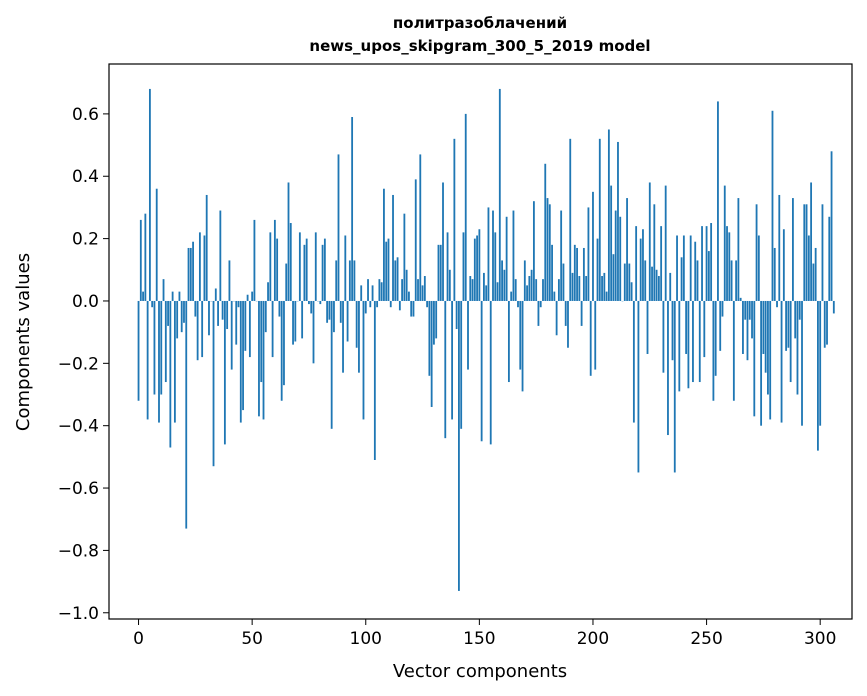  Describe the element at coordinates (78, 551) in the screenshot. I see `y-tick-label: −0.8` at that location.